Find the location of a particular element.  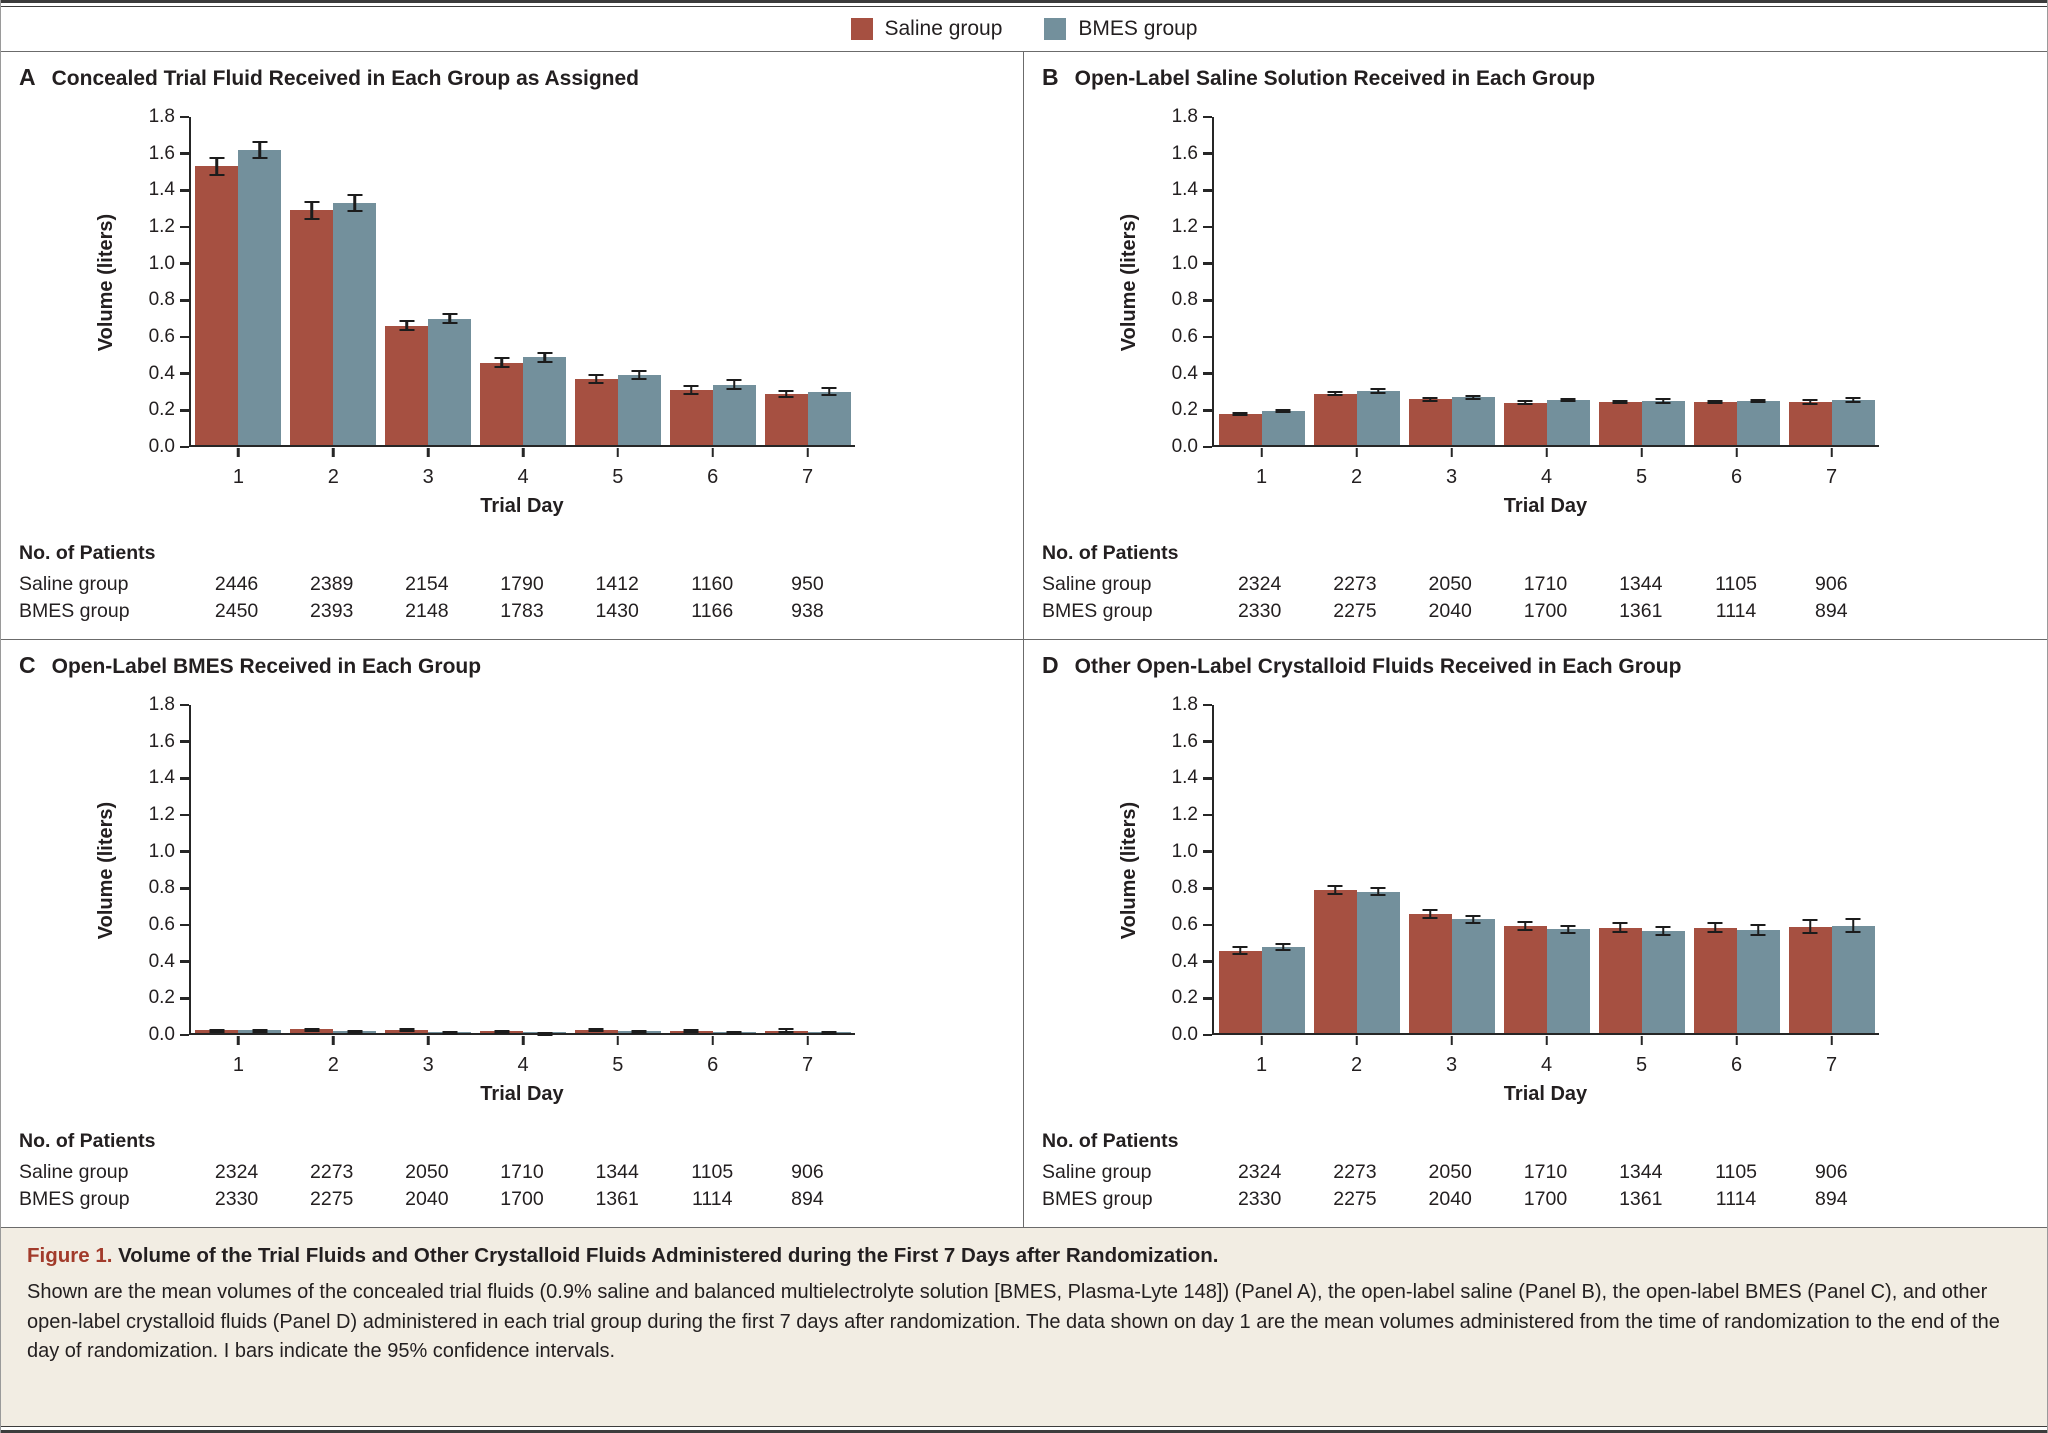

y-tick-value: 0.0 is located at coordinates (161, 1034).